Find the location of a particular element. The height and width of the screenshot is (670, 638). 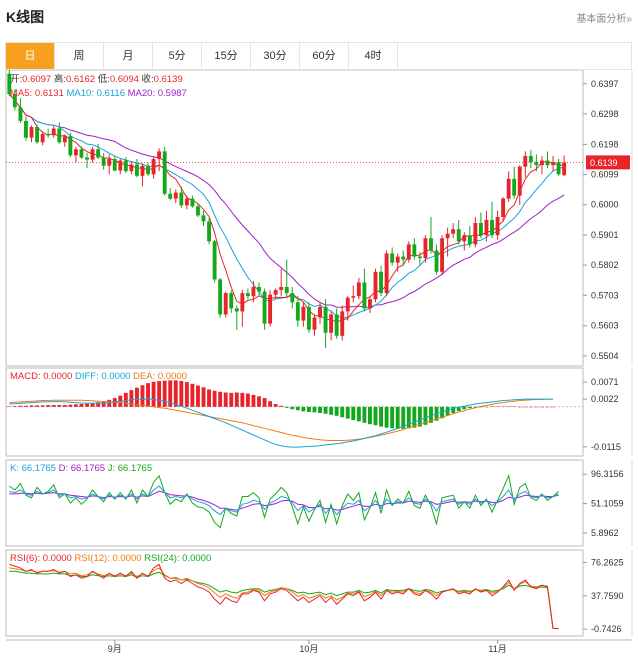

kdj-tick-label: 5.8962 is located at coordinates (605, 533).